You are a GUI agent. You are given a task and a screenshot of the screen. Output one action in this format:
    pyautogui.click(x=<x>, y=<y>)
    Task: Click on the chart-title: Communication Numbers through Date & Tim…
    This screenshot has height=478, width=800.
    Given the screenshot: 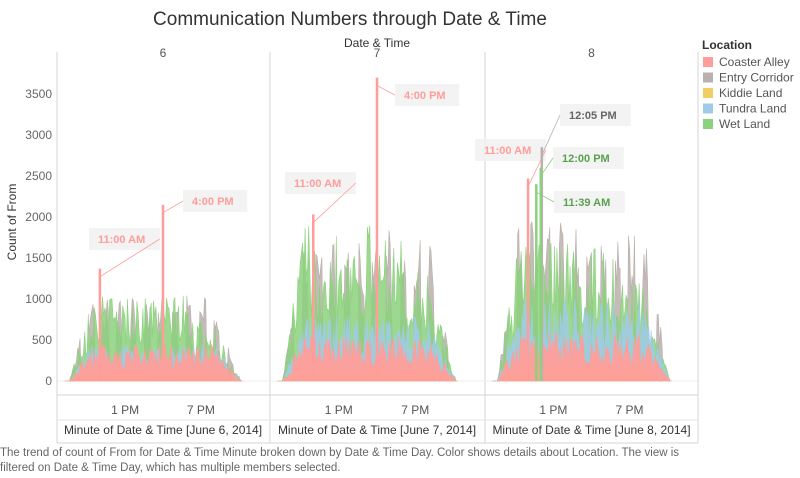 What is the action you would take?
    pyautogui.click(x=350, y=19)
    